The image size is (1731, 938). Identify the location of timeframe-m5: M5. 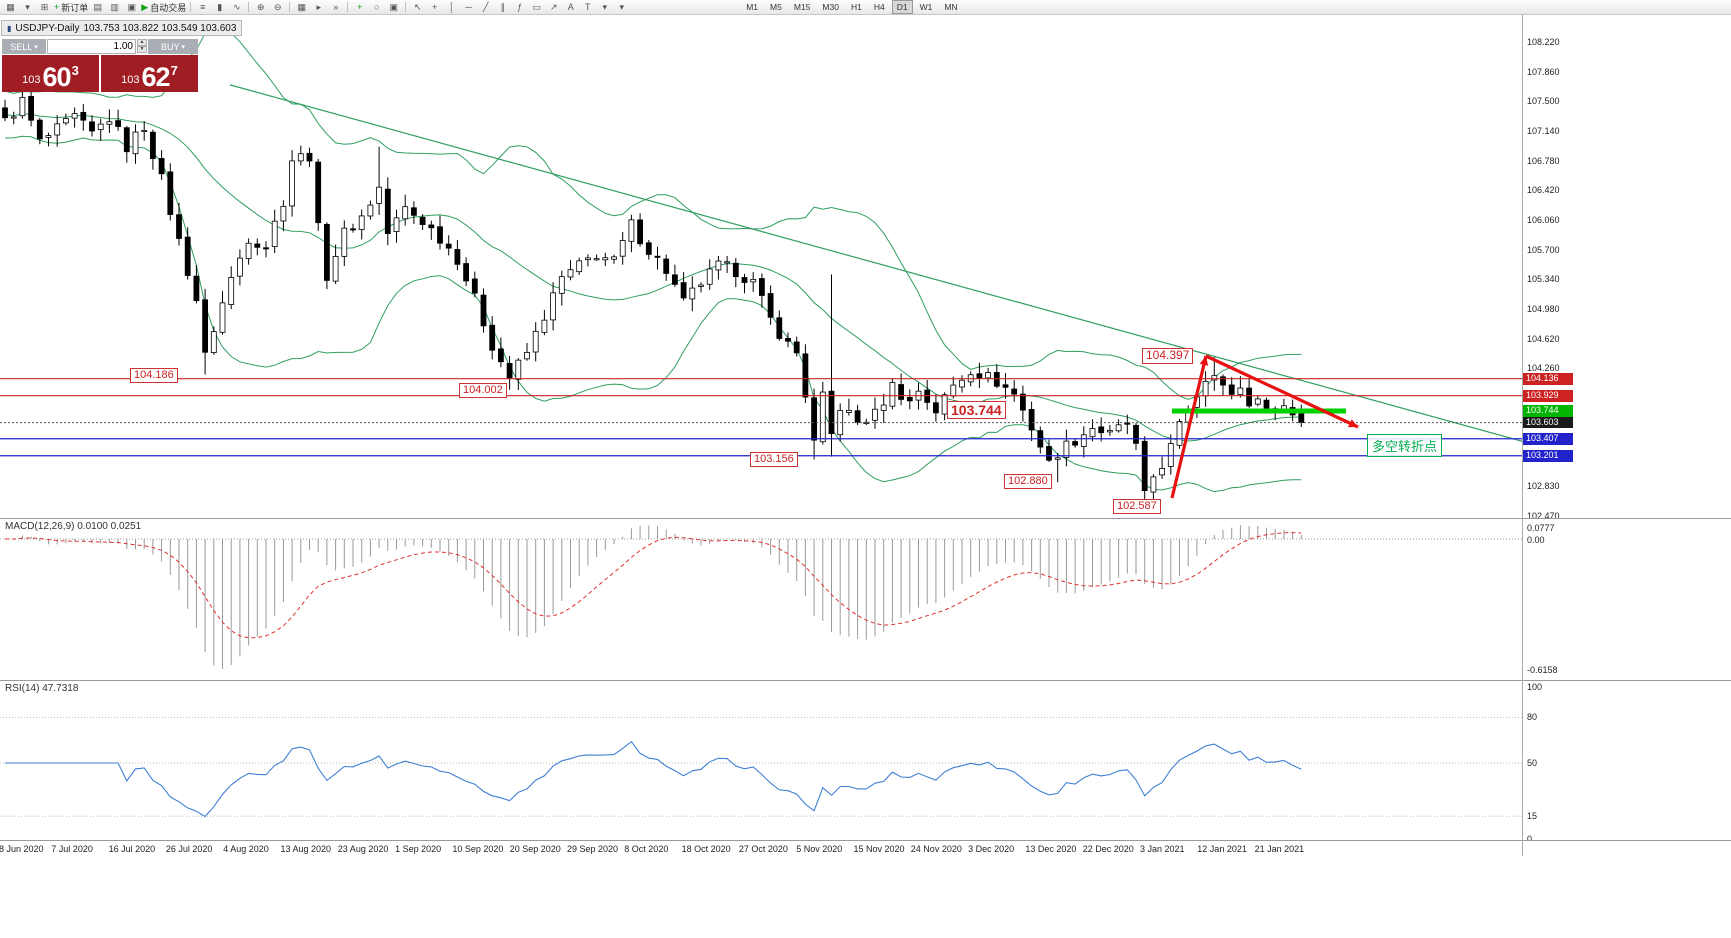
(776, 7).